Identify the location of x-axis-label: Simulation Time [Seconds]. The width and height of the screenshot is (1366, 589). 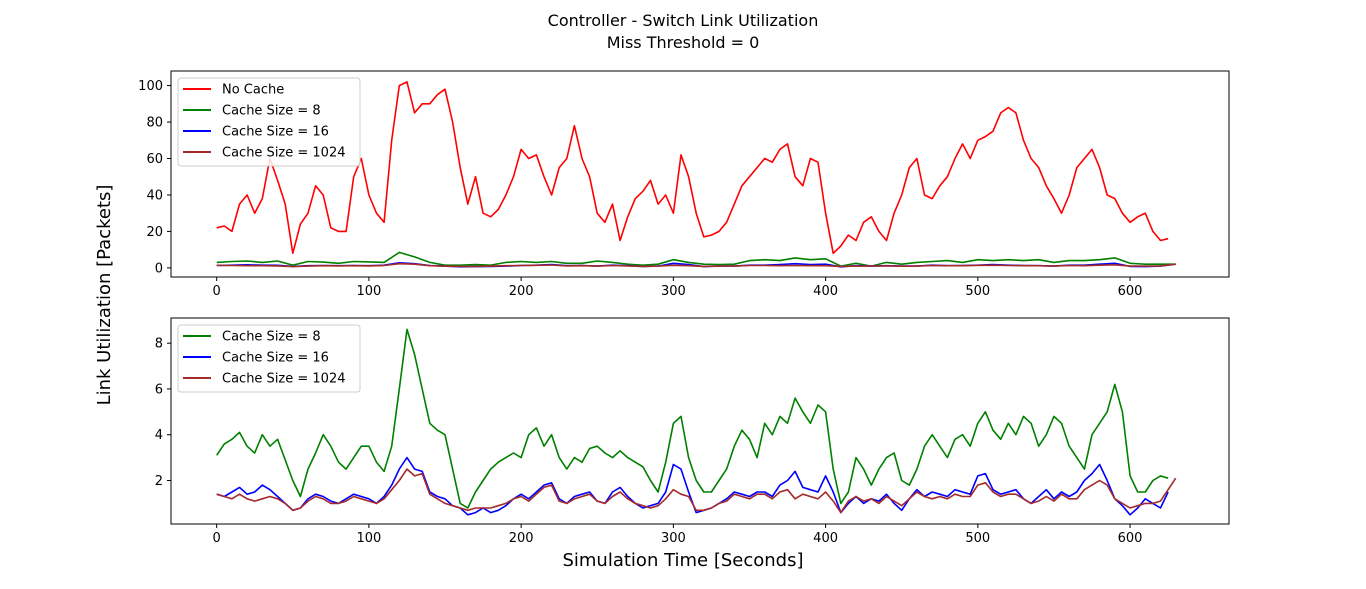
(682, 560).